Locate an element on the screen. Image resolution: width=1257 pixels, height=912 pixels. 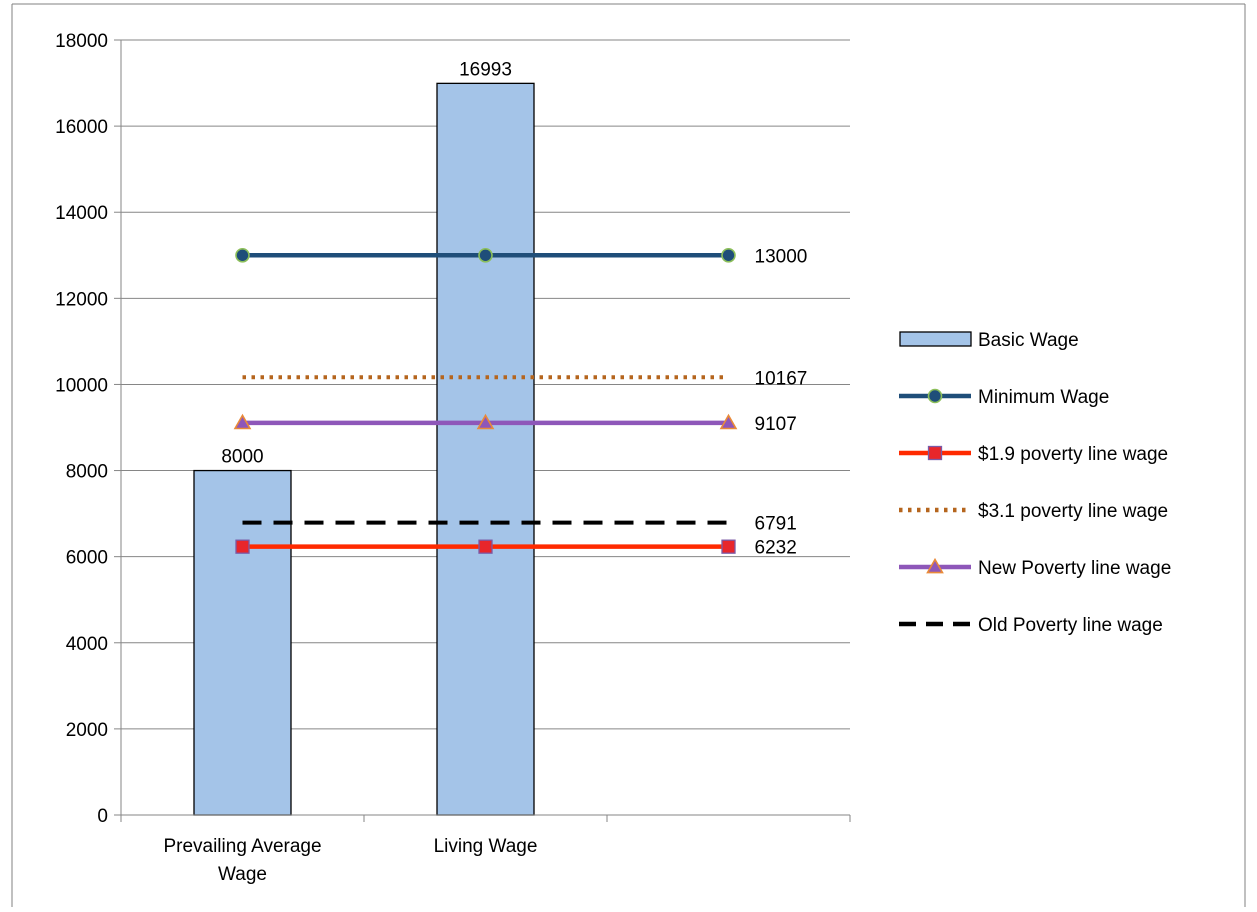
line-end-label: 6791 is located at coordinates (776, 524).